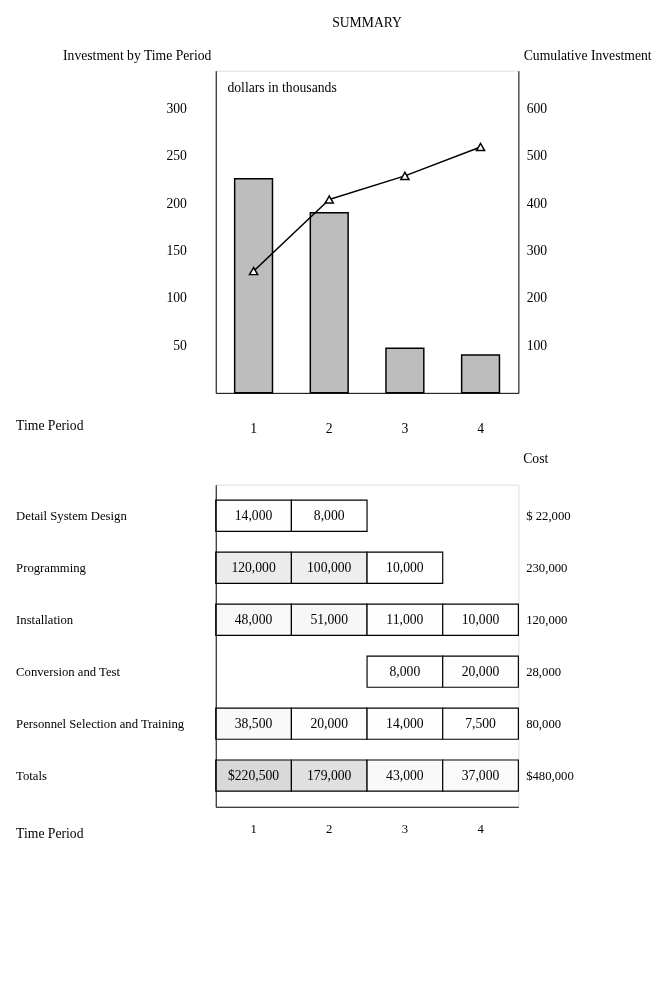 This screenshot has width=657, height=1002. I want to click on y2-tick-label: $ 22,000, so click(548, 515).